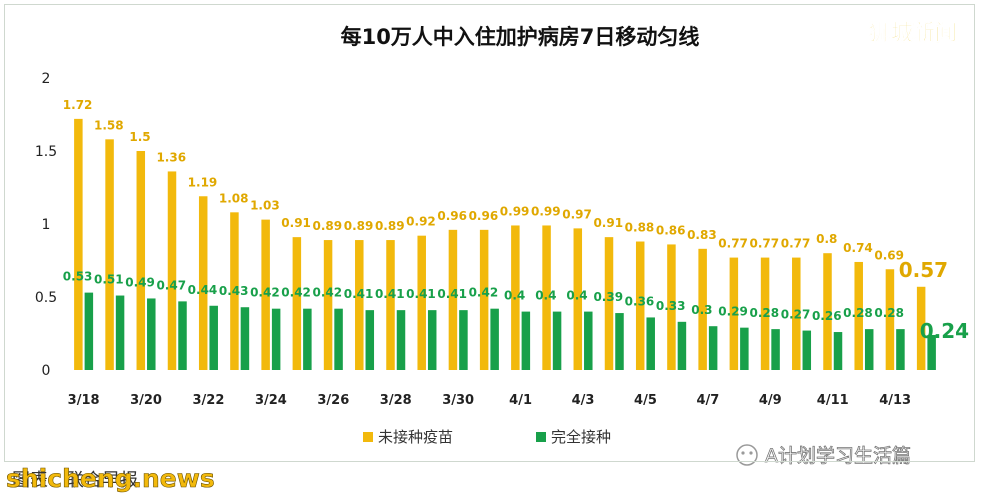 The width and height of the screenshot is (981, 501). Describe the element at coordinates (640, 228) in the screenshot. I see `value-label-unvaccinated: 0.88` at that location.